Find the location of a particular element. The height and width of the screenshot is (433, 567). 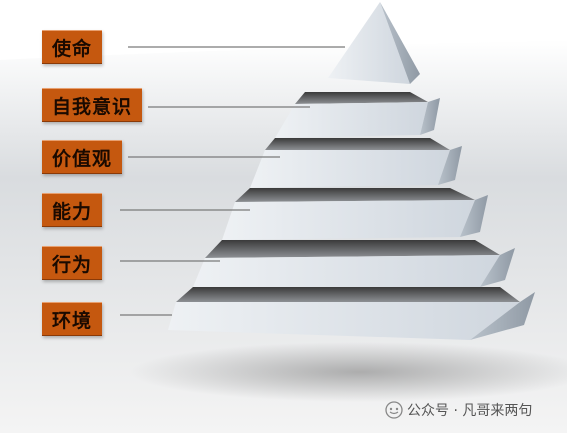

level-label-5: 行为 is located at coordinates (72, 263).